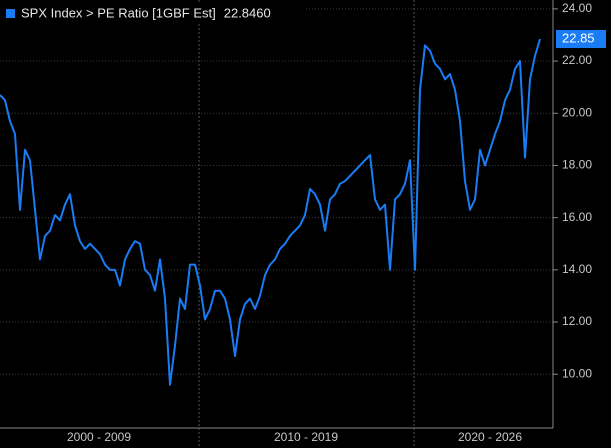 The height and width of the screenshot is (448, 611). What do you see at coordinates (578, 37) in the screenshot?
I see `last-value-axis-label: 22.85` at bounding box center [578, 37].